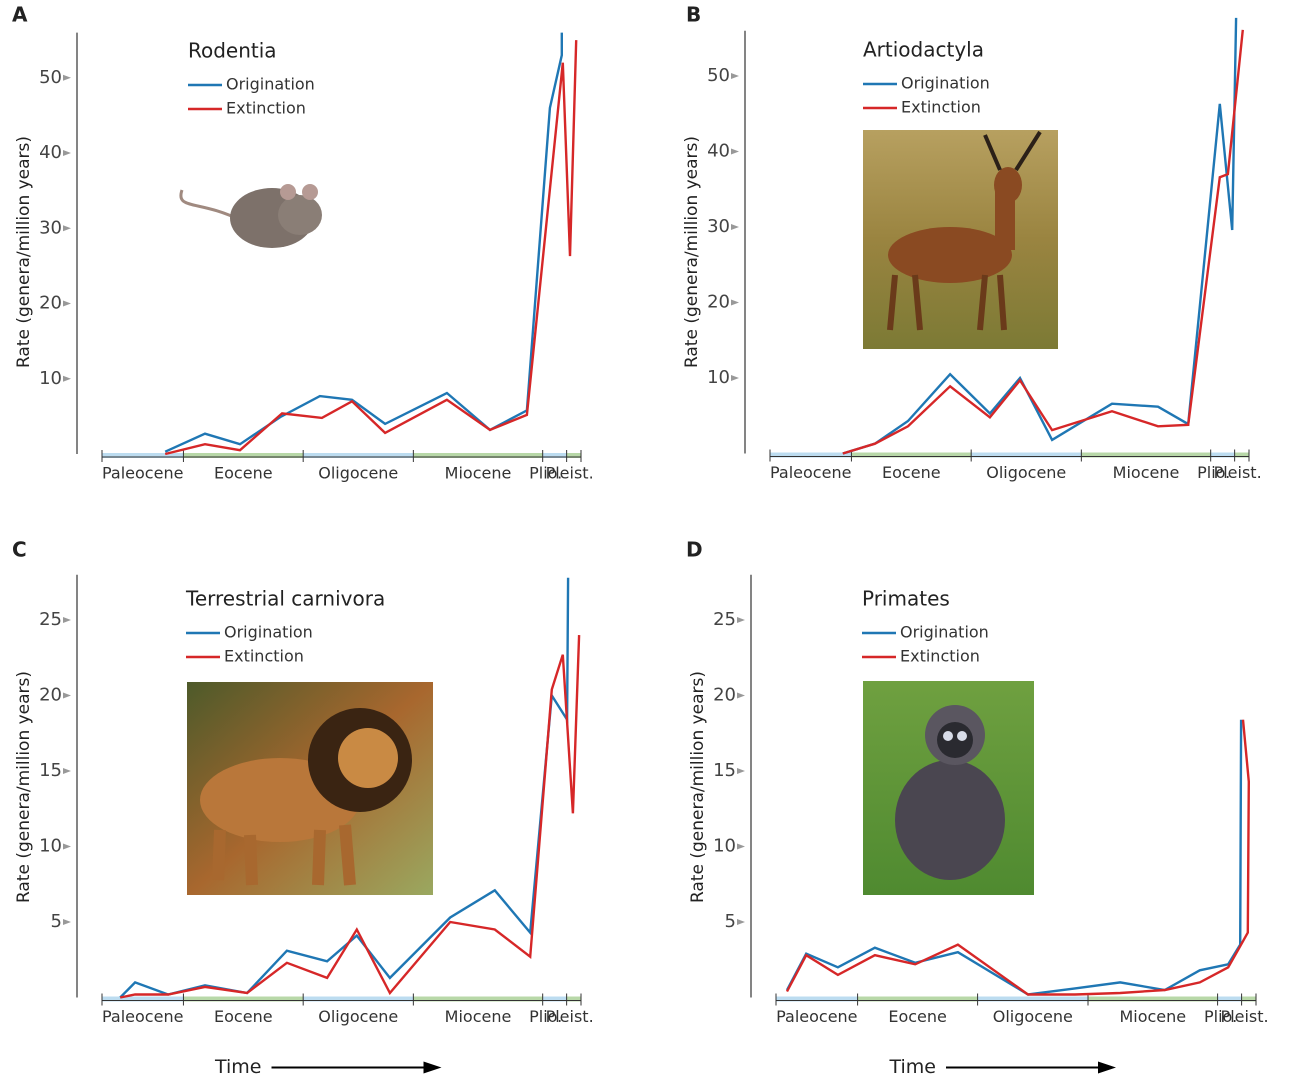 Image resolution: width=1295 pixels, height=1078 pixels. I want to click on monkey-photo, so click(948, 788).